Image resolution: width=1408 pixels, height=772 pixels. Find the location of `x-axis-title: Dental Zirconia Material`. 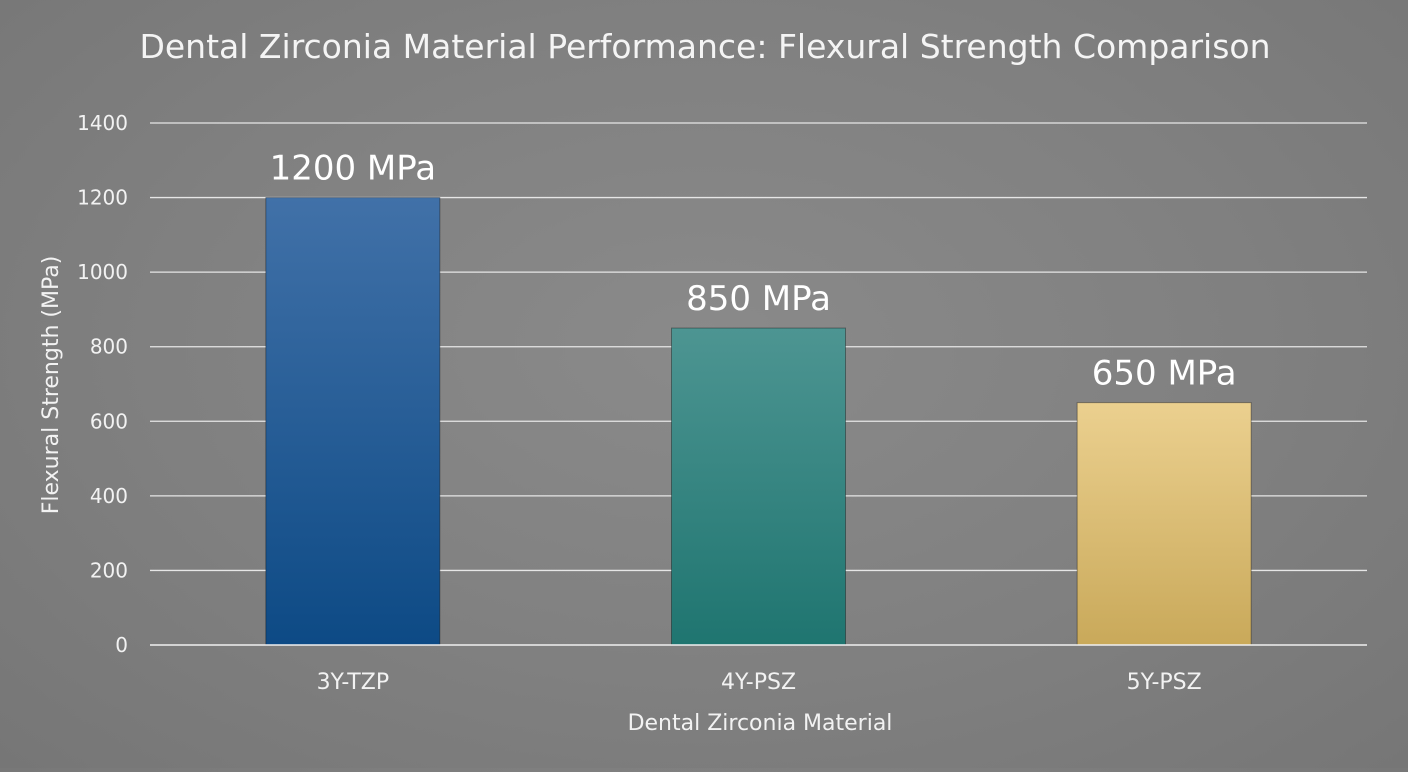

x-axis-title: Dental Zirconia Material is located at coordinates (760, 723).